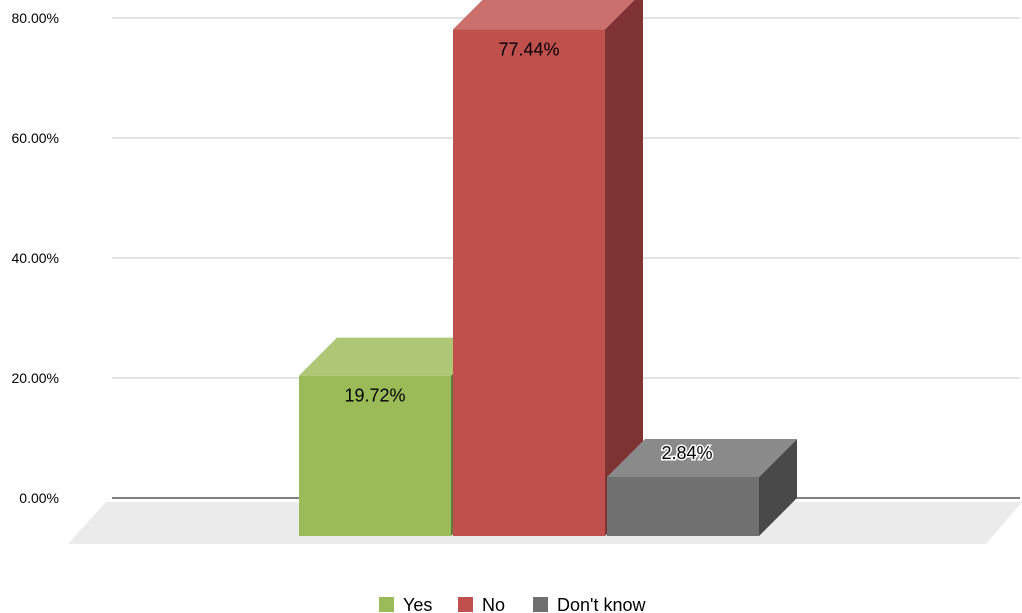  Describe the element at coordinates (686, 453) in the screenshot. I see `data-label-don-t-know: 2.84%` at that location.